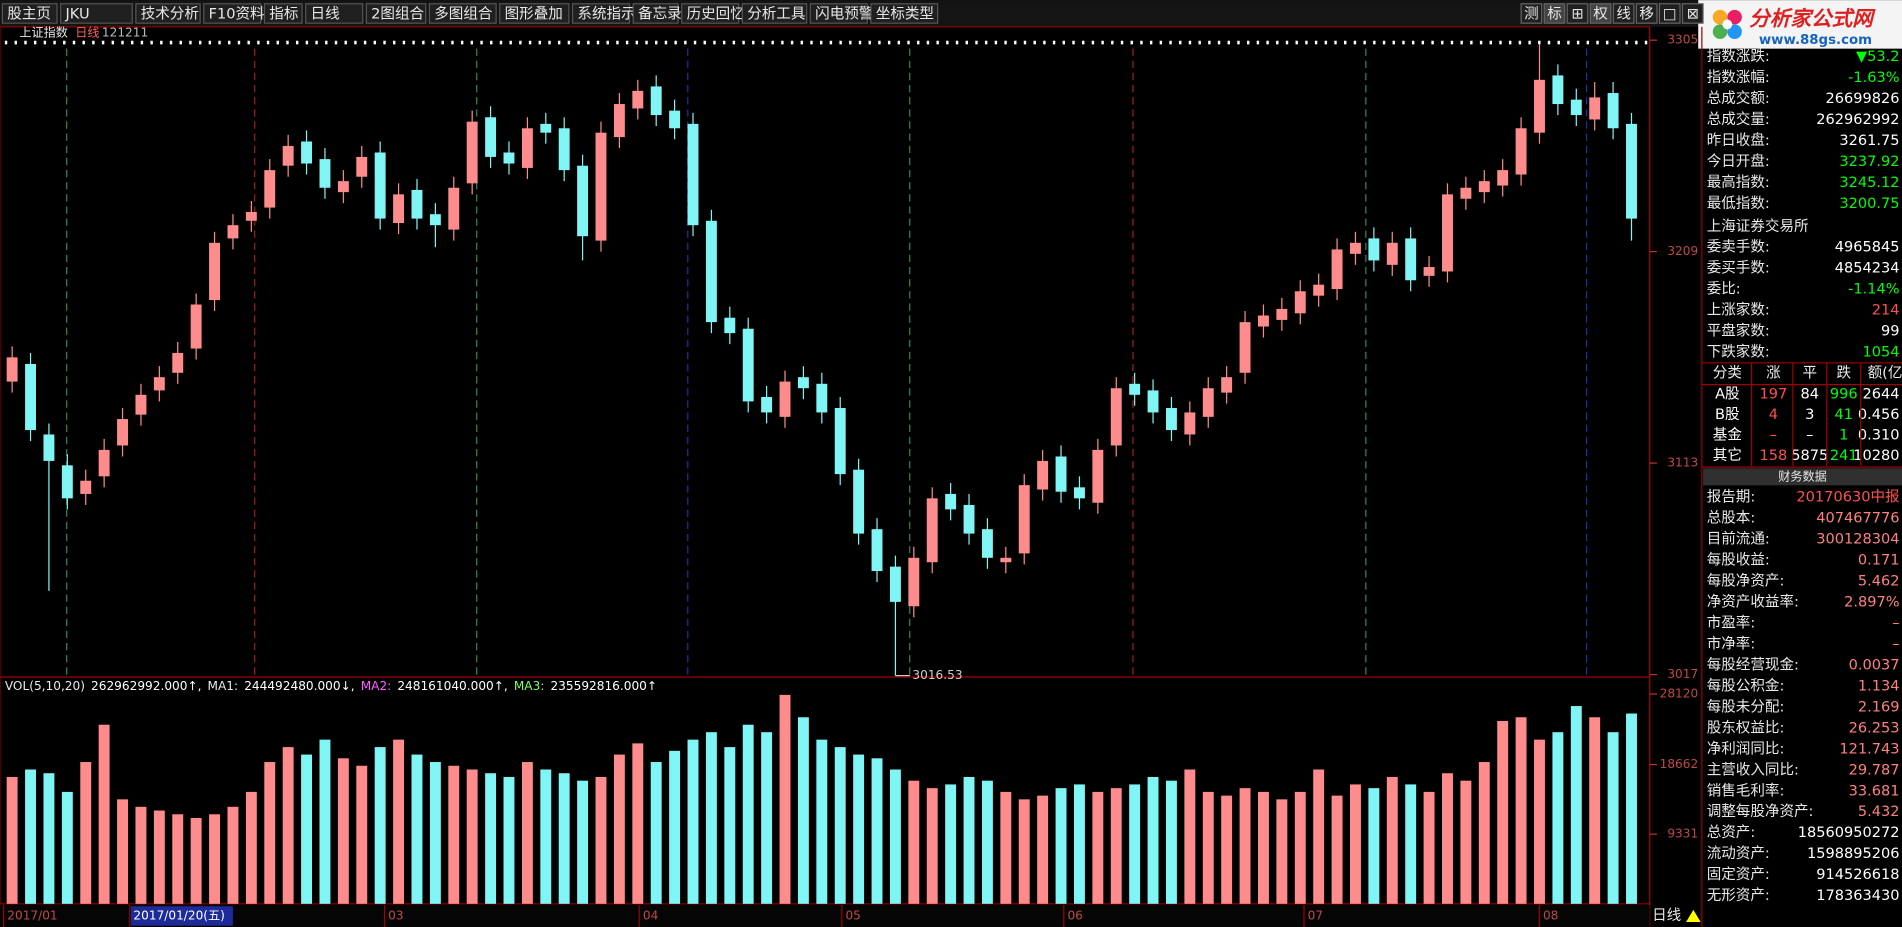  What do you see at coordinates (1738, 56) in the screenshot?
I see `panel-label: 指数涨跌:` at bounding box center [1738, 56].